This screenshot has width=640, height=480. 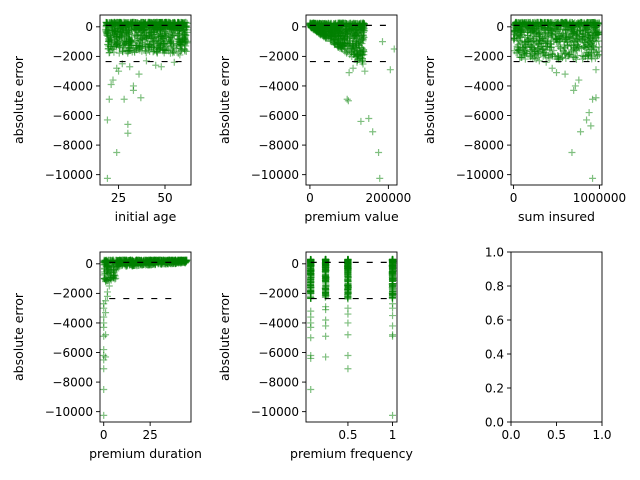 I want to click on x-axis-label: sum insured, so click(x=556, y=216).